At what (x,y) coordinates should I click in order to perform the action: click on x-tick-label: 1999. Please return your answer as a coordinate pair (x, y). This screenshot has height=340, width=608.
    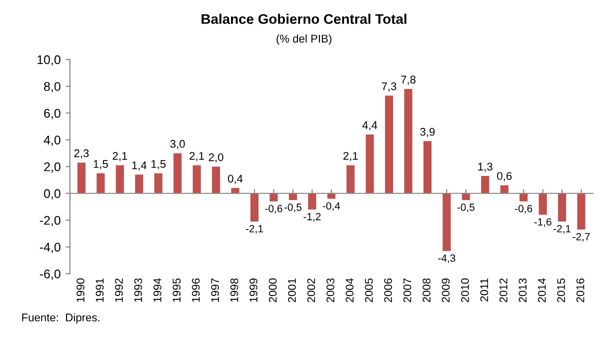
    Looking at the image, I should click on (254, 290).